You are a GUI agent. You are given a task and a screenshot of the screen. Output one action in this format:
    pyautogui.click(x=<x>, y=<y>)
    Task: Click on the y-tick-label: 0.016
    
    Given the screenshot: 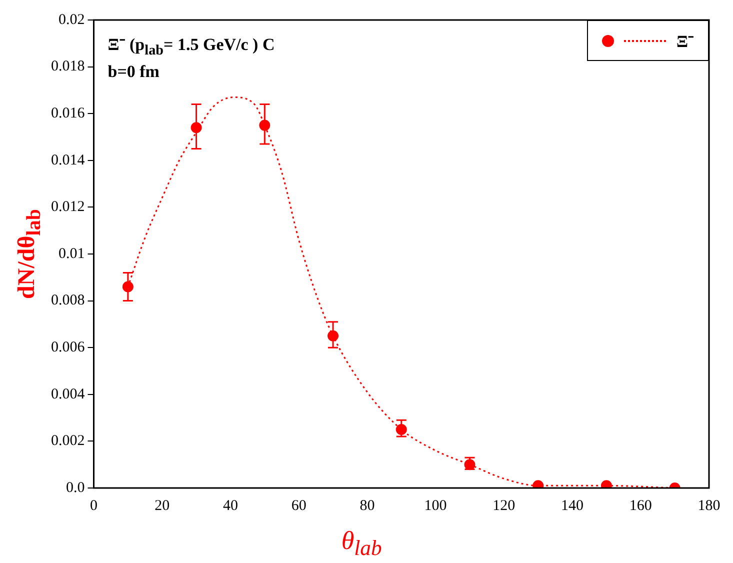 What is the action you would take?
    pyautogui.click(x=68, y=114)
    